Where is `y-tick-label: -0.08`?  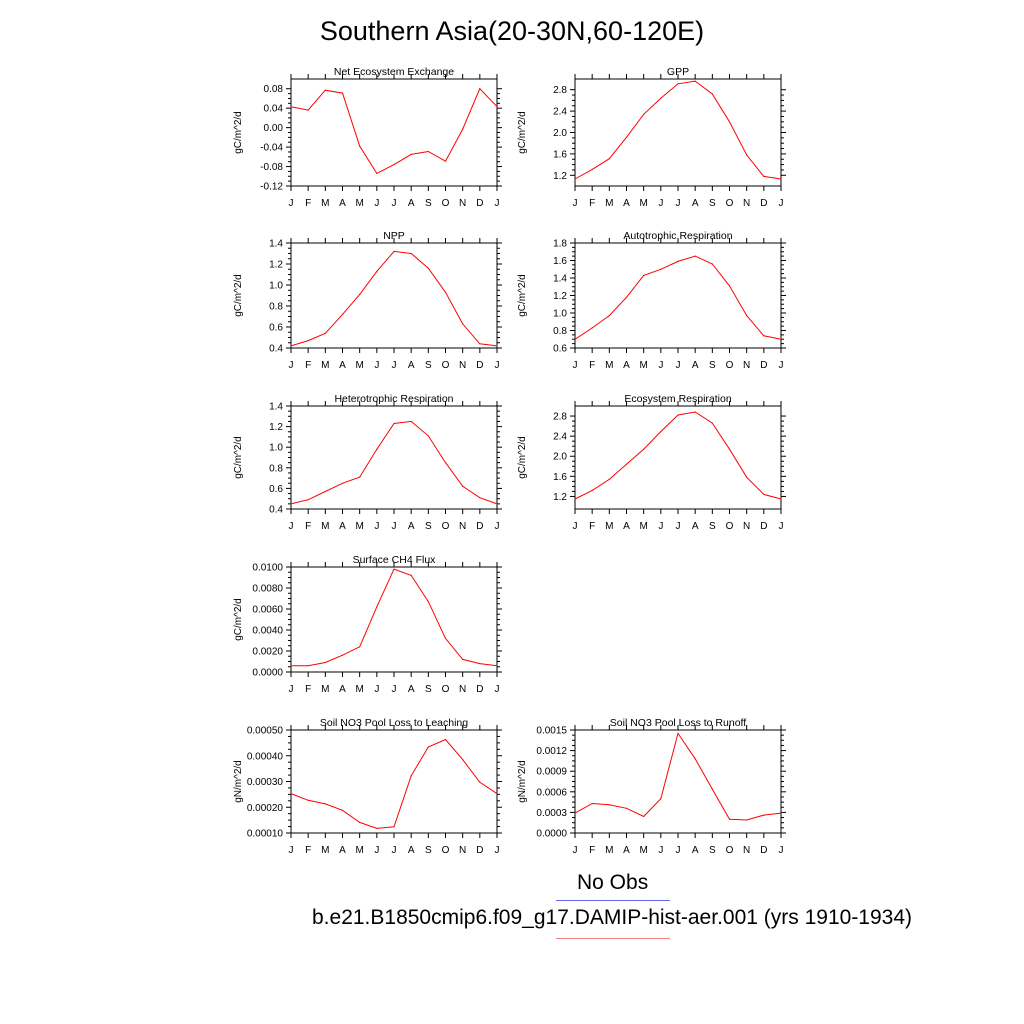 y-tick-label: -0.08 is located at coordinates (271, 167).